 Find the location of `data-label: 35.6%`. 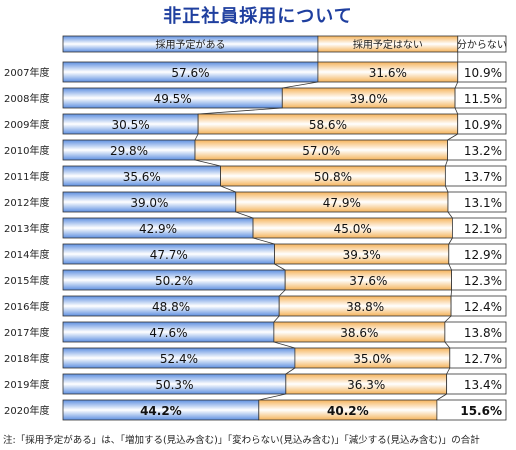

data-label: 35.6% is located at coordinates (142, 177).